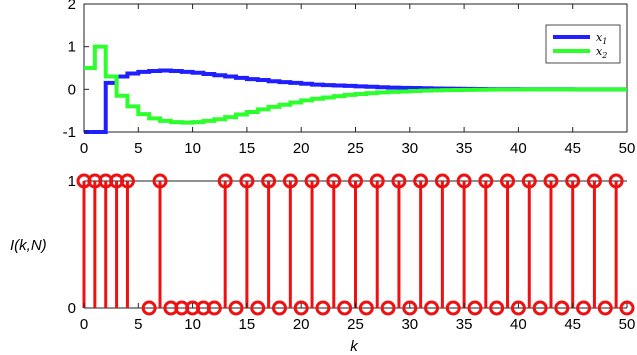 Image resolution: width=637 pixels, height=355 pixels. Describe the element at coordinates (138, 148) in the screenshot. I see `top-x-tick-label: 5` at that location.